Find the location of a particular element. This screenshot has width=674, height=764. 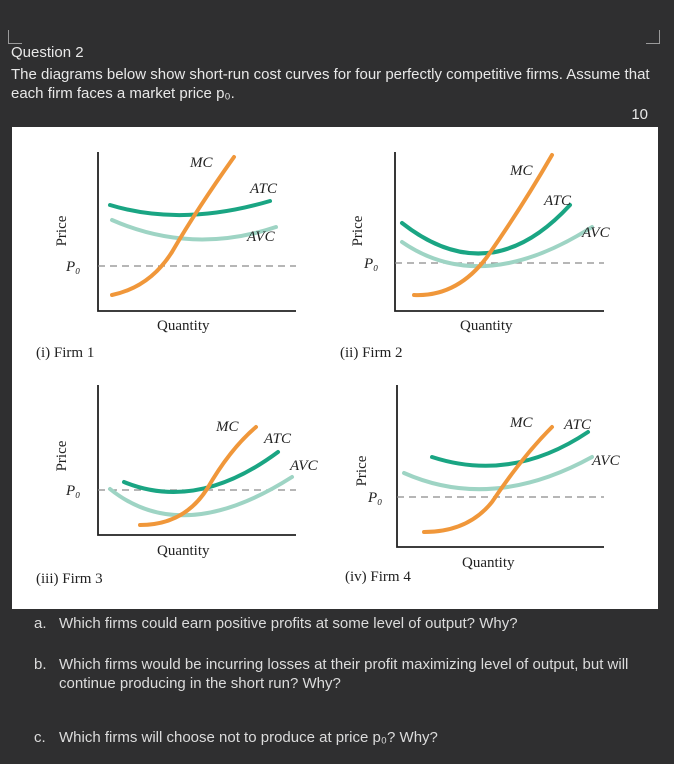

panel-2-atc-curve is located at coordinates (486, 229).